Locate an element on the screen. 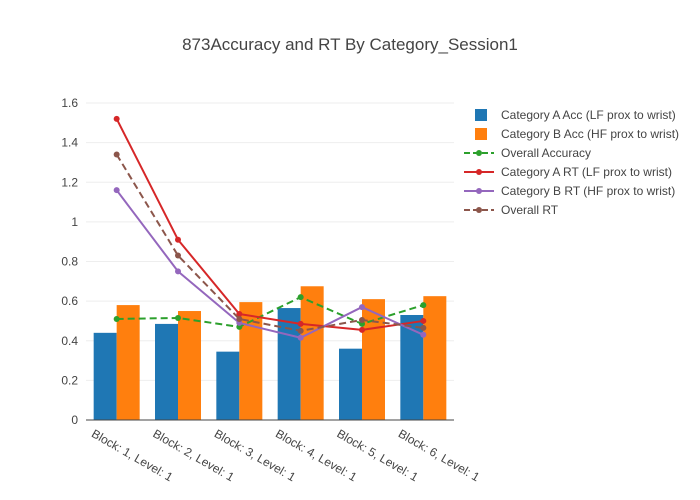 The image size is (700, 500). y-tick-label: 1.4 is located at coordinates (69, 143).